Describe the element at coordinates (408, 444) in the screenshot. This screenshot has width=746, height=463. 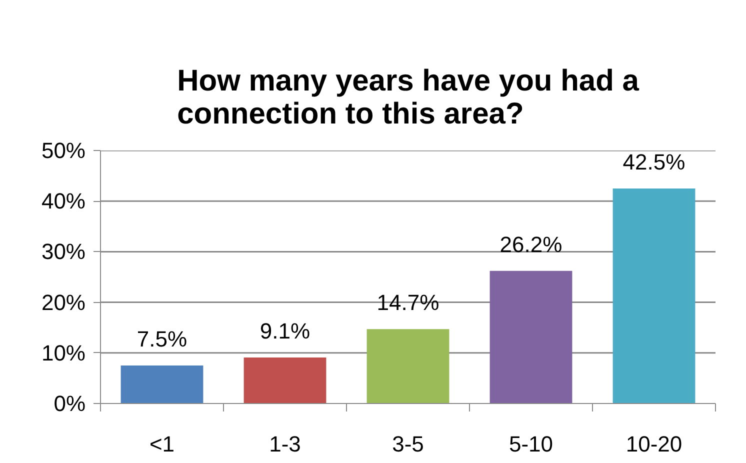
I see `x-tick-label: 3-5` at that location.